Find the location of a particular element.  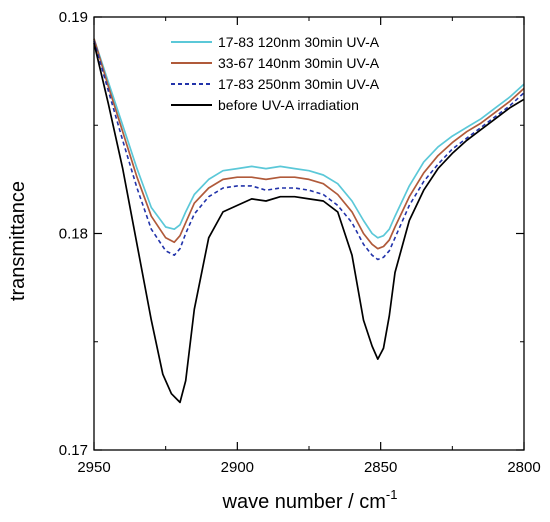

x-tick-label: 2900 is located at coordinates (237, 467).